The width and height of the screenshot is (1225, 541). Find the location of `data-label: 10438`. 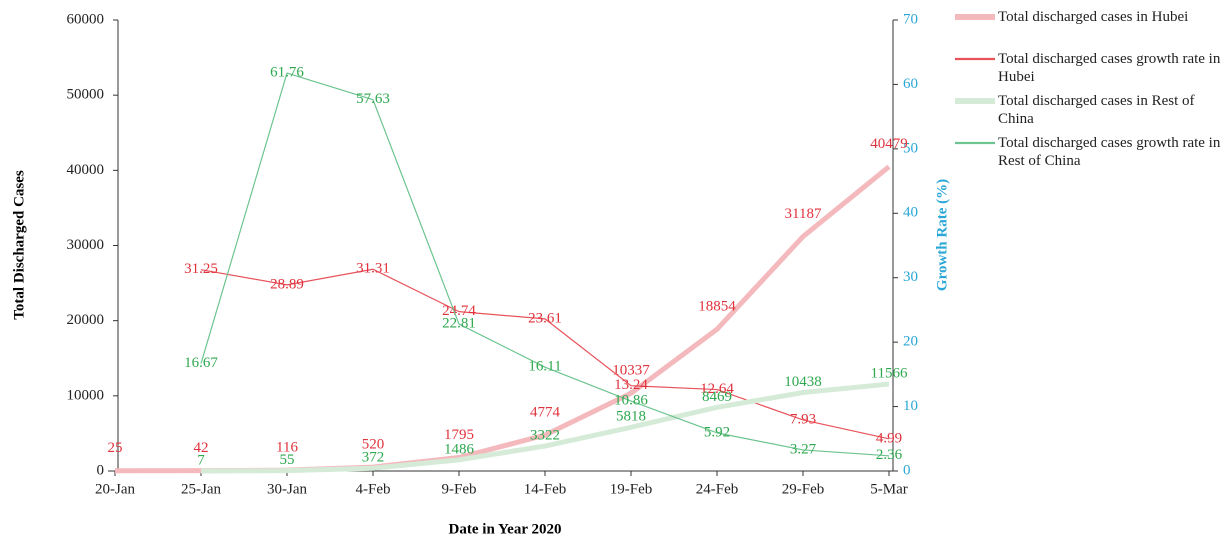

data-label: 10438 is located at coordinates (803, 382).